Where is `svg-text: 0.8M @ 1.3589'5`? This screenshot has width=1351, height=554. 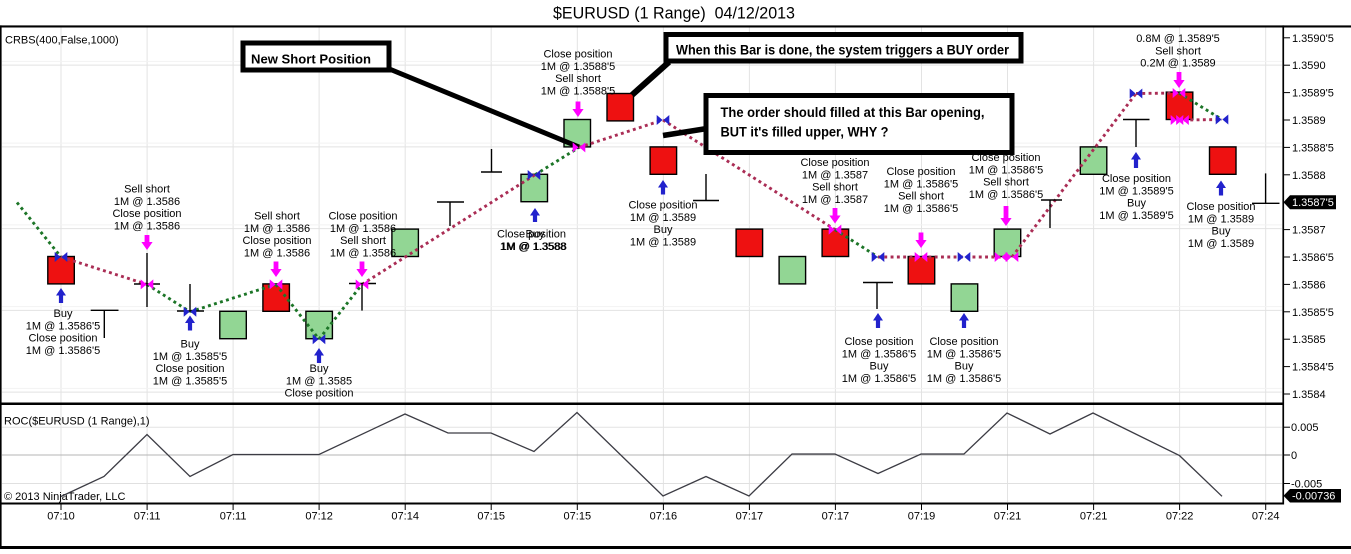
svg-text: 0.8M @ 1.3589'5 is located at coordinates (1178, 39).